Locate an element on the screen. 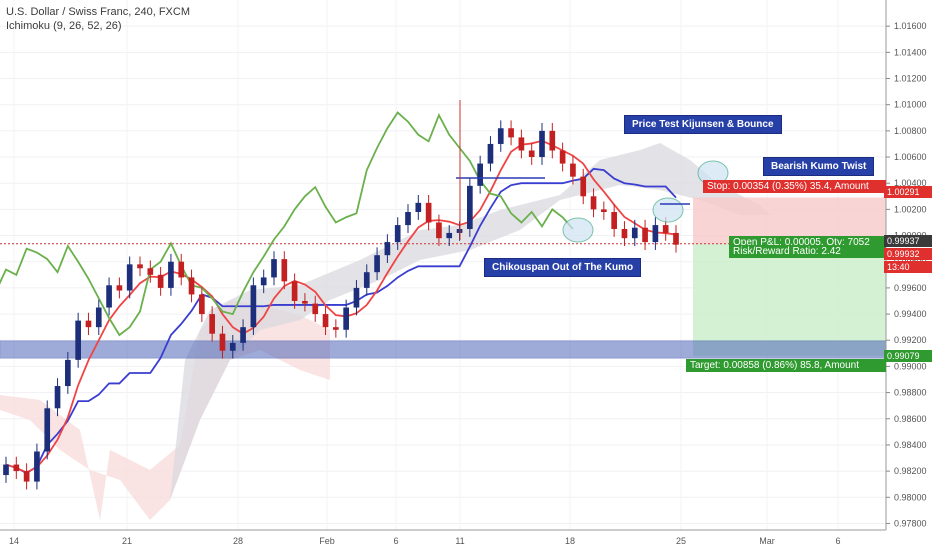  x-tick-label: 28 is located at coordinates (238, 541).